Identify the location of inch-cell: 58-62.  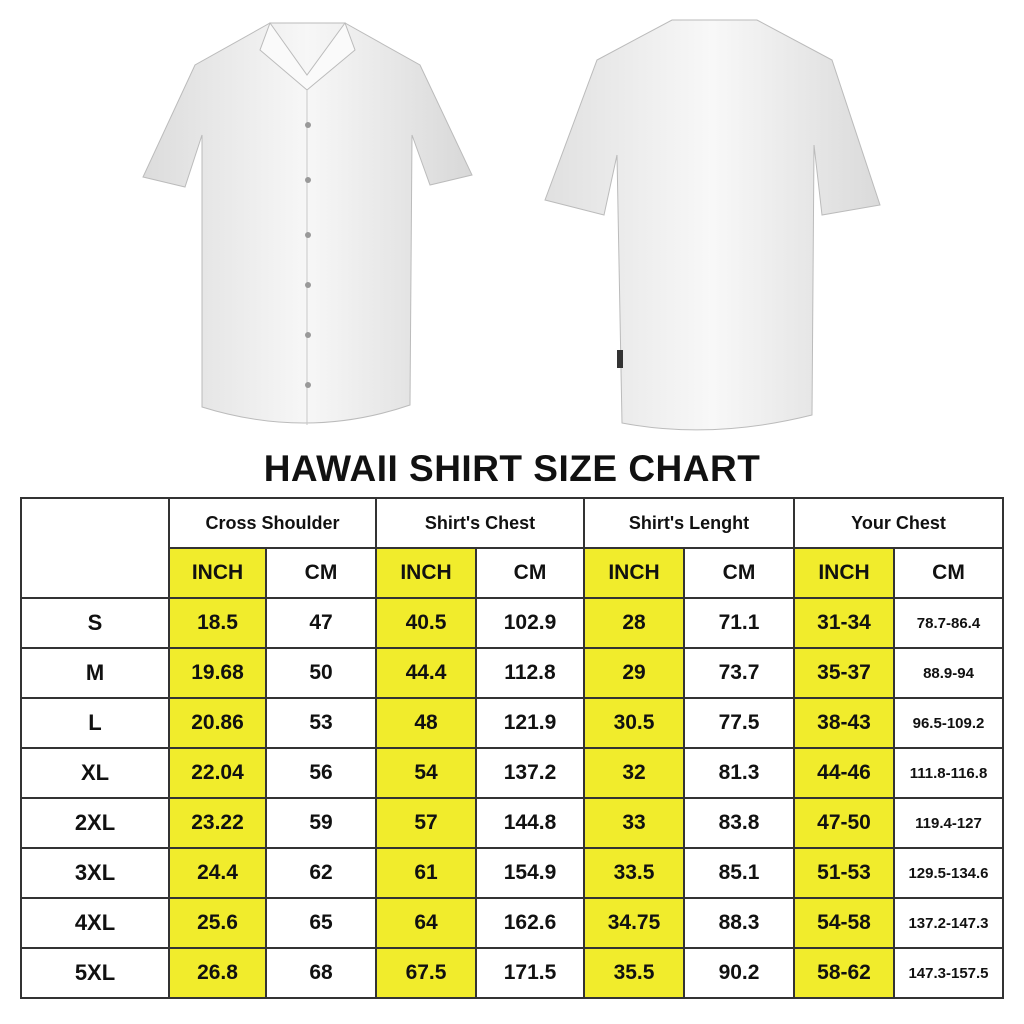
(844, 973).